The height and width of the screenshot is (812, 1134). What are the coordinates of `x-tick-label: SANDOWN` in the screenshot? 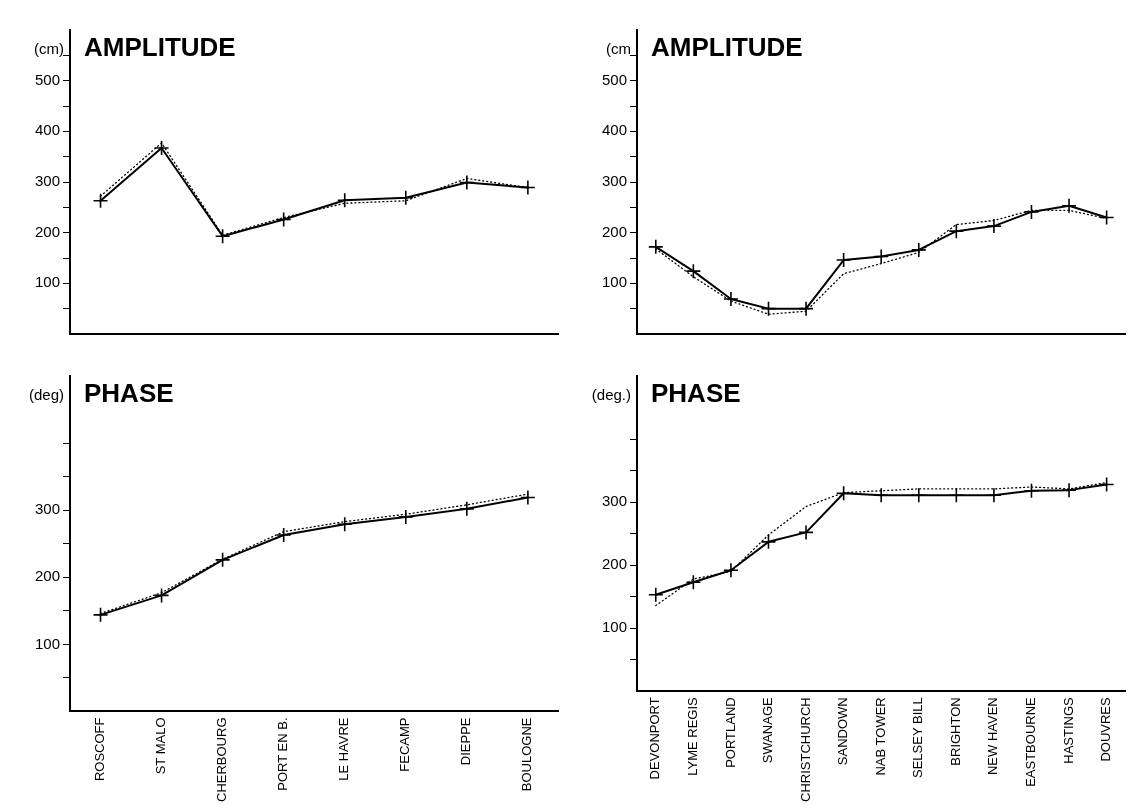 It's located at (843, 731).